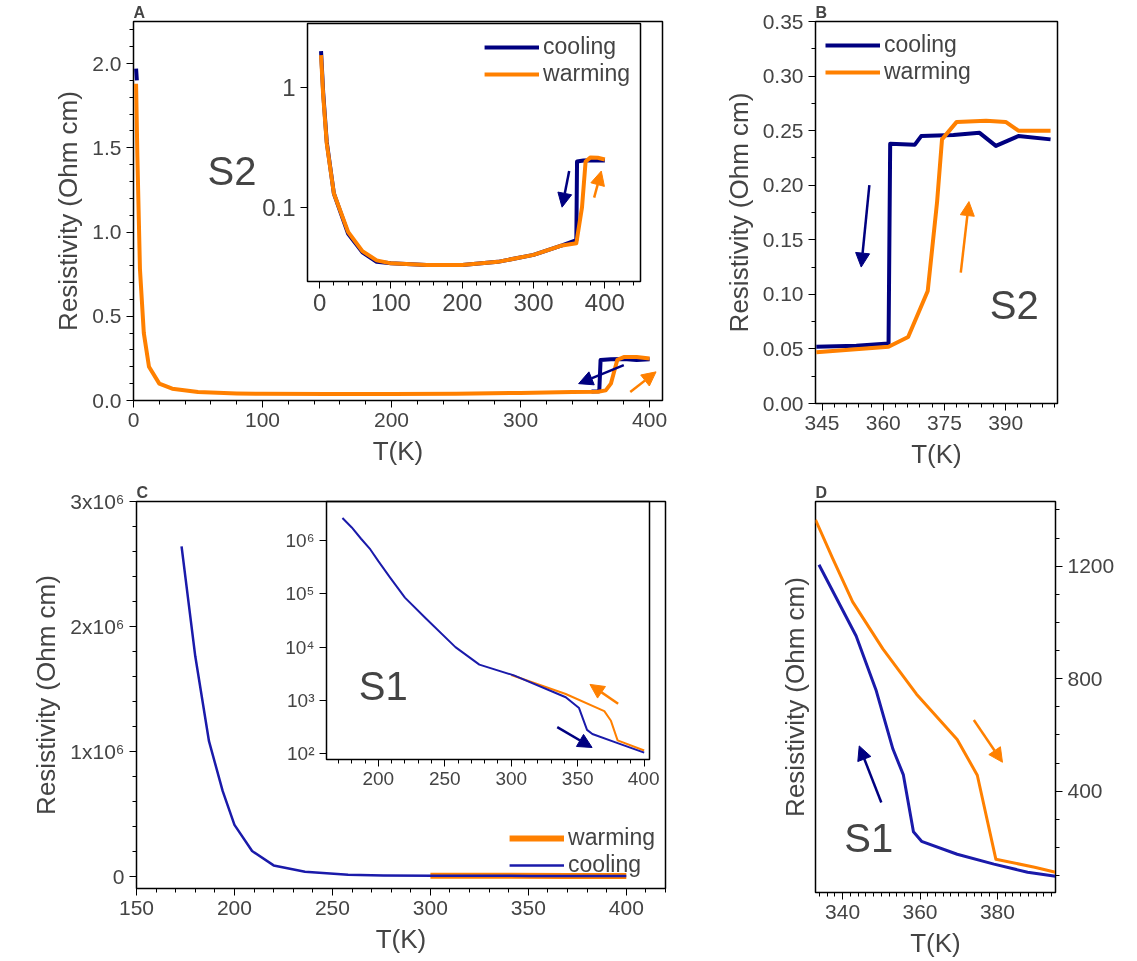 This screenshot has height=961, width=1137. I want to click on y-tick-label: 0.30, so click(783, 76).